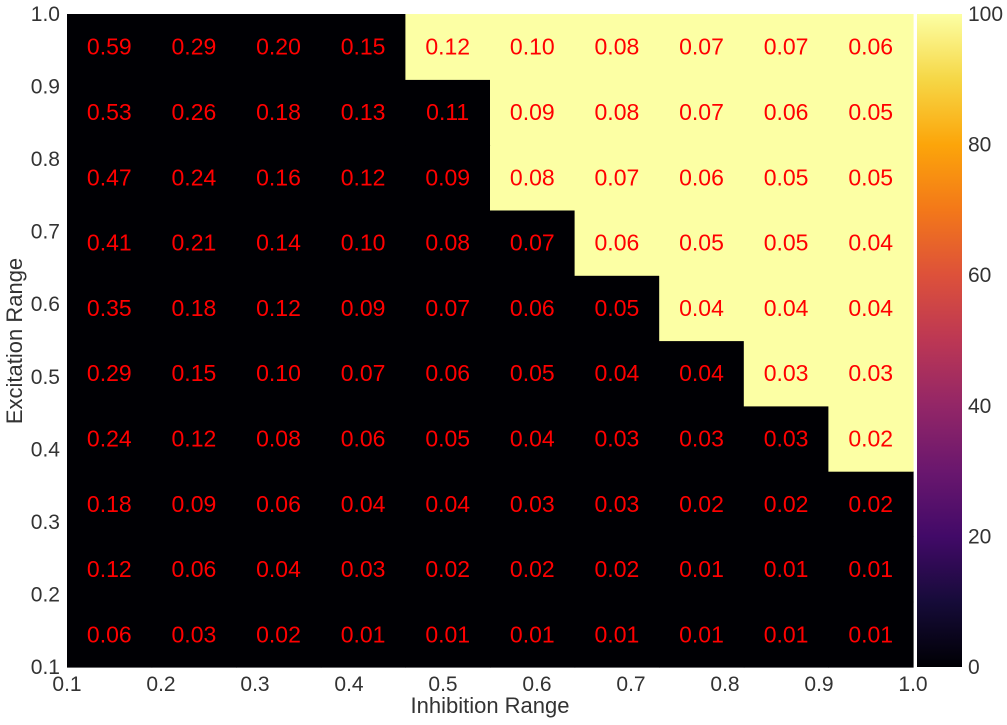 The height and width of the screenshot is (725, 1007). I want to click on y-axis-label: Excitation Range, so click(14, 341).